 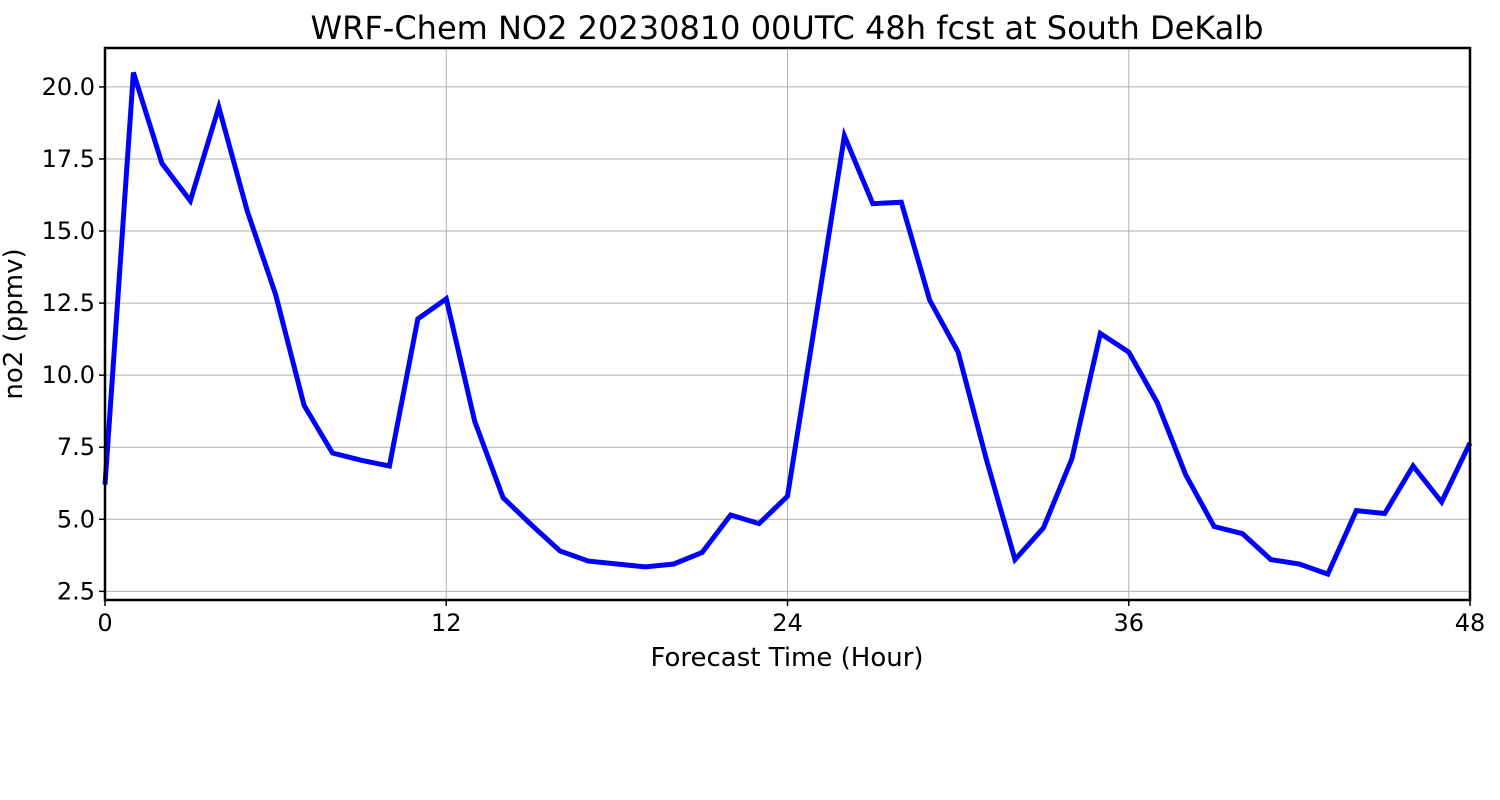 What do you see at coordinates (446, 623) in the screenshot?
I see `x-tick-label: 12` at bounding box center [446, 623].